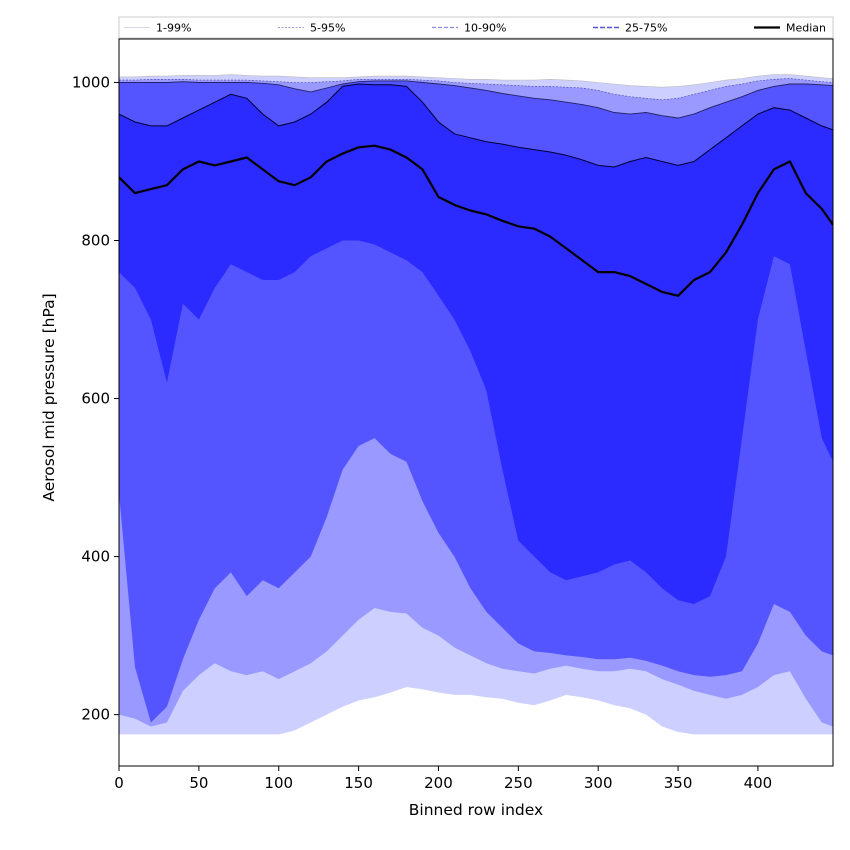 The height and width of the screenshot is (850, 850). I want to click on legend: 1-99% 5-95% 10-90% 25-75% Median, so click(476, 27).